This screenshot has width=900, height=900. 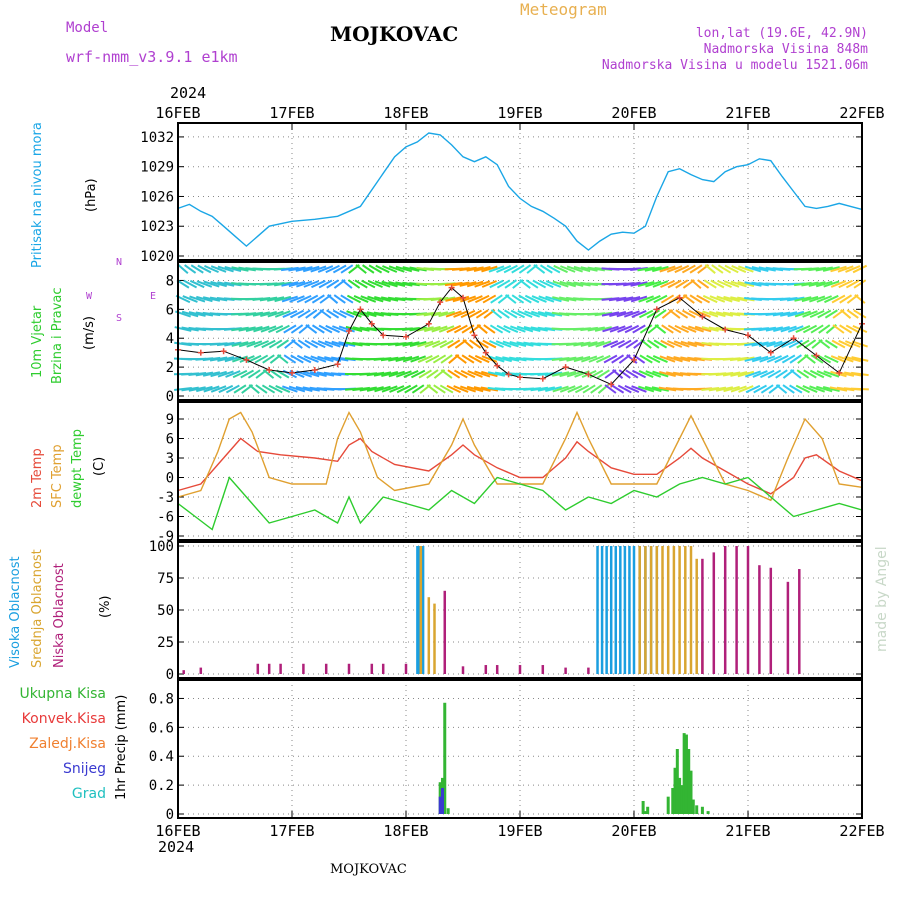 What do you see at coordinates (63, 719) in the screenshot?
I see `legend-conv-rain: Konvek.Kisa` at bounding box center [63, 719].